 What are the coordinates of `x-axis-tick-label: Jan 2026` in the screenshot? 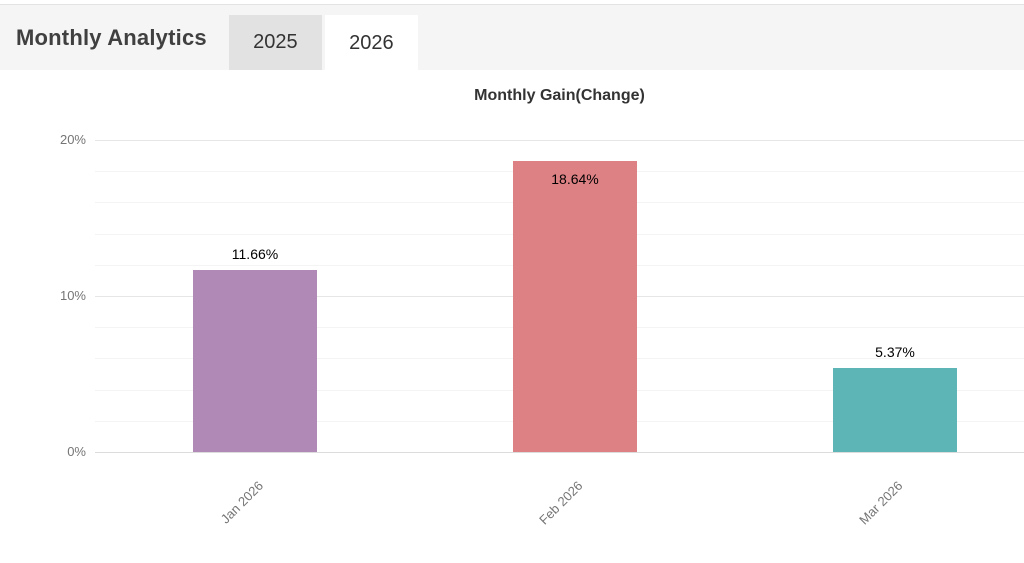 It's located at (241, 502).